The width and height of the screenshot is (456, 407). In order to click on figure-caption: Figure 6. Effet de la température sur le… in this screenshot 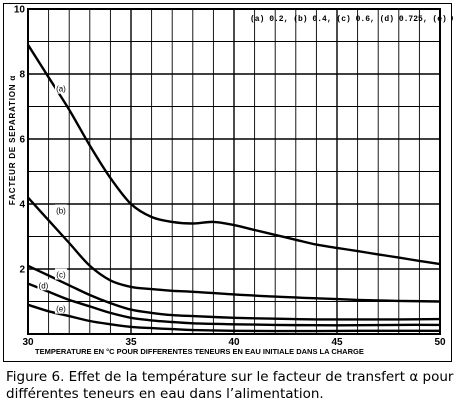, I will do `click(230, 386)`.